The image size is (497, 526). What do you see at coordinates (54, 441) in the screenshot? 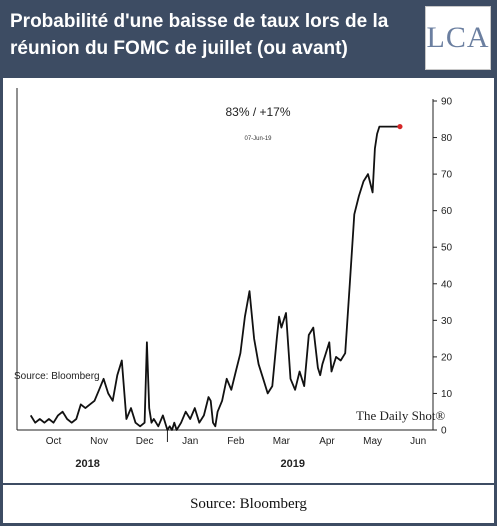
I see `x-tick-label: Oct` at bounding box center [54, 441].